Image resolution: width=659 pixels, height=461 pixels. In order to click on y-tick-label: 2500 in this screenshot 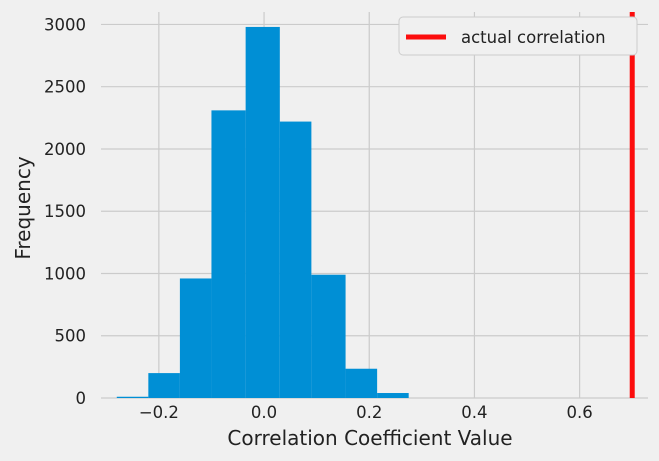, I will do `click(65, 87)`.